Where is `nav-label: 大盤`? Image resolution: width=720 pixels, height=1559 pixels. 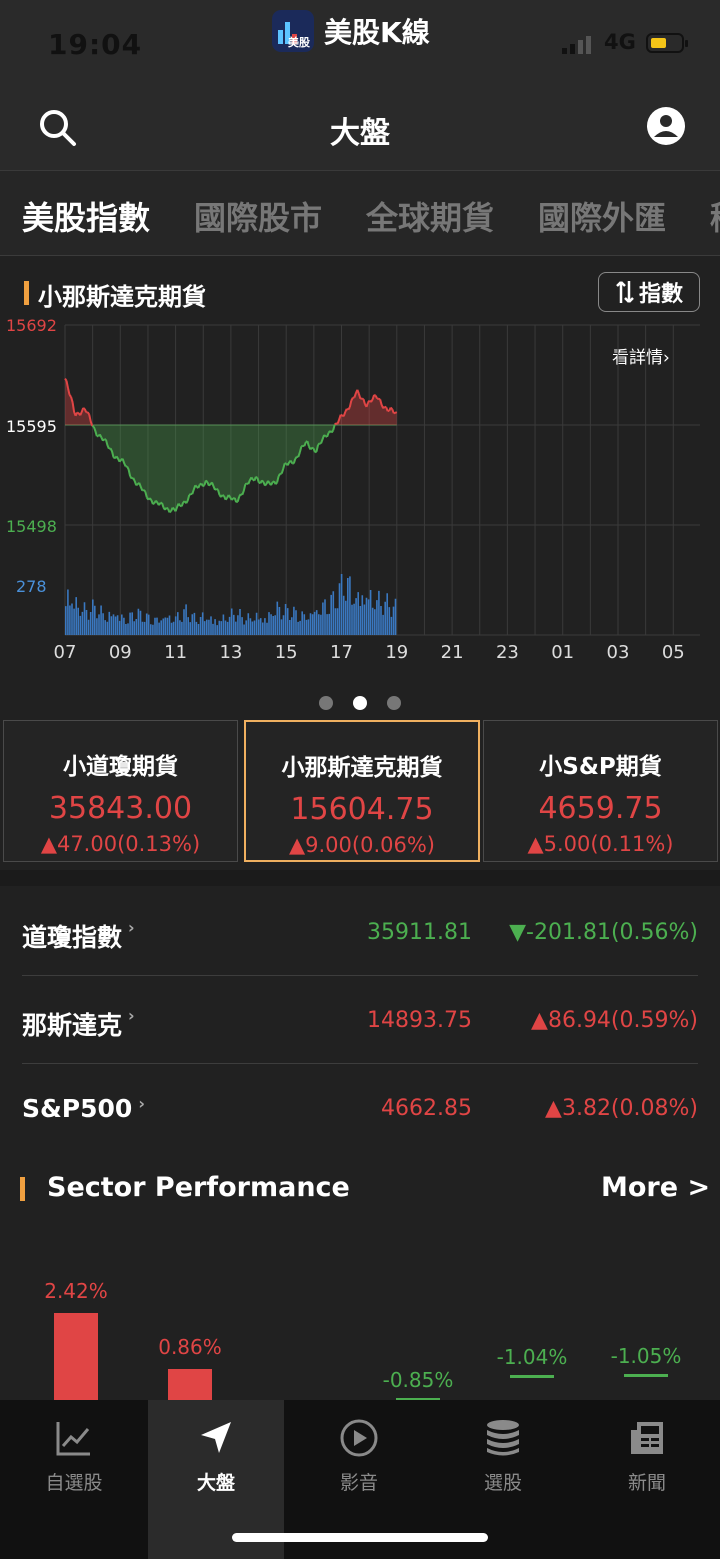 nav-label: 大盤 is located at coordinates (215, 1483).